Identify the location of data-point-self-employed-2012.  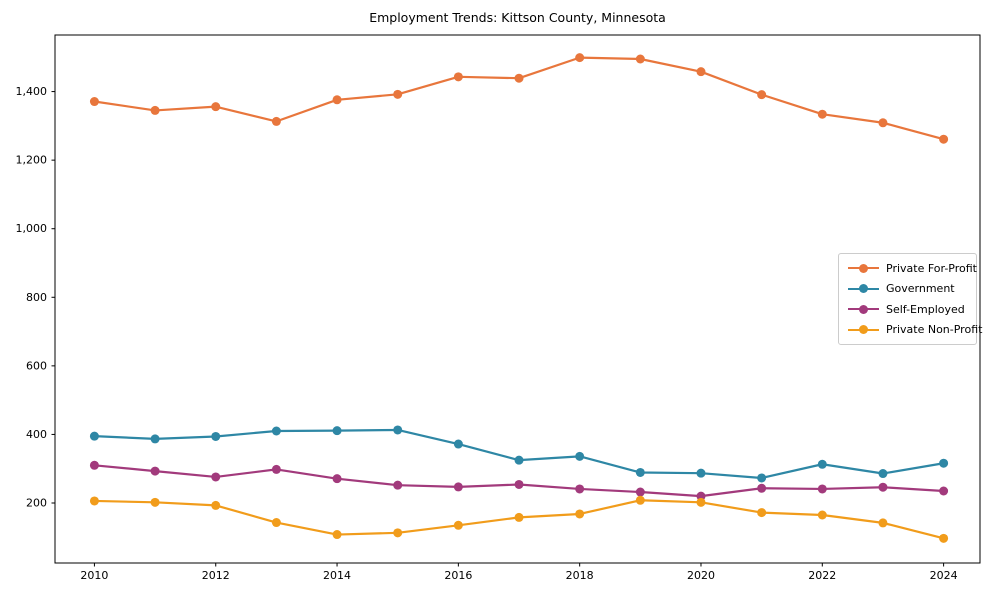
(216, 477).